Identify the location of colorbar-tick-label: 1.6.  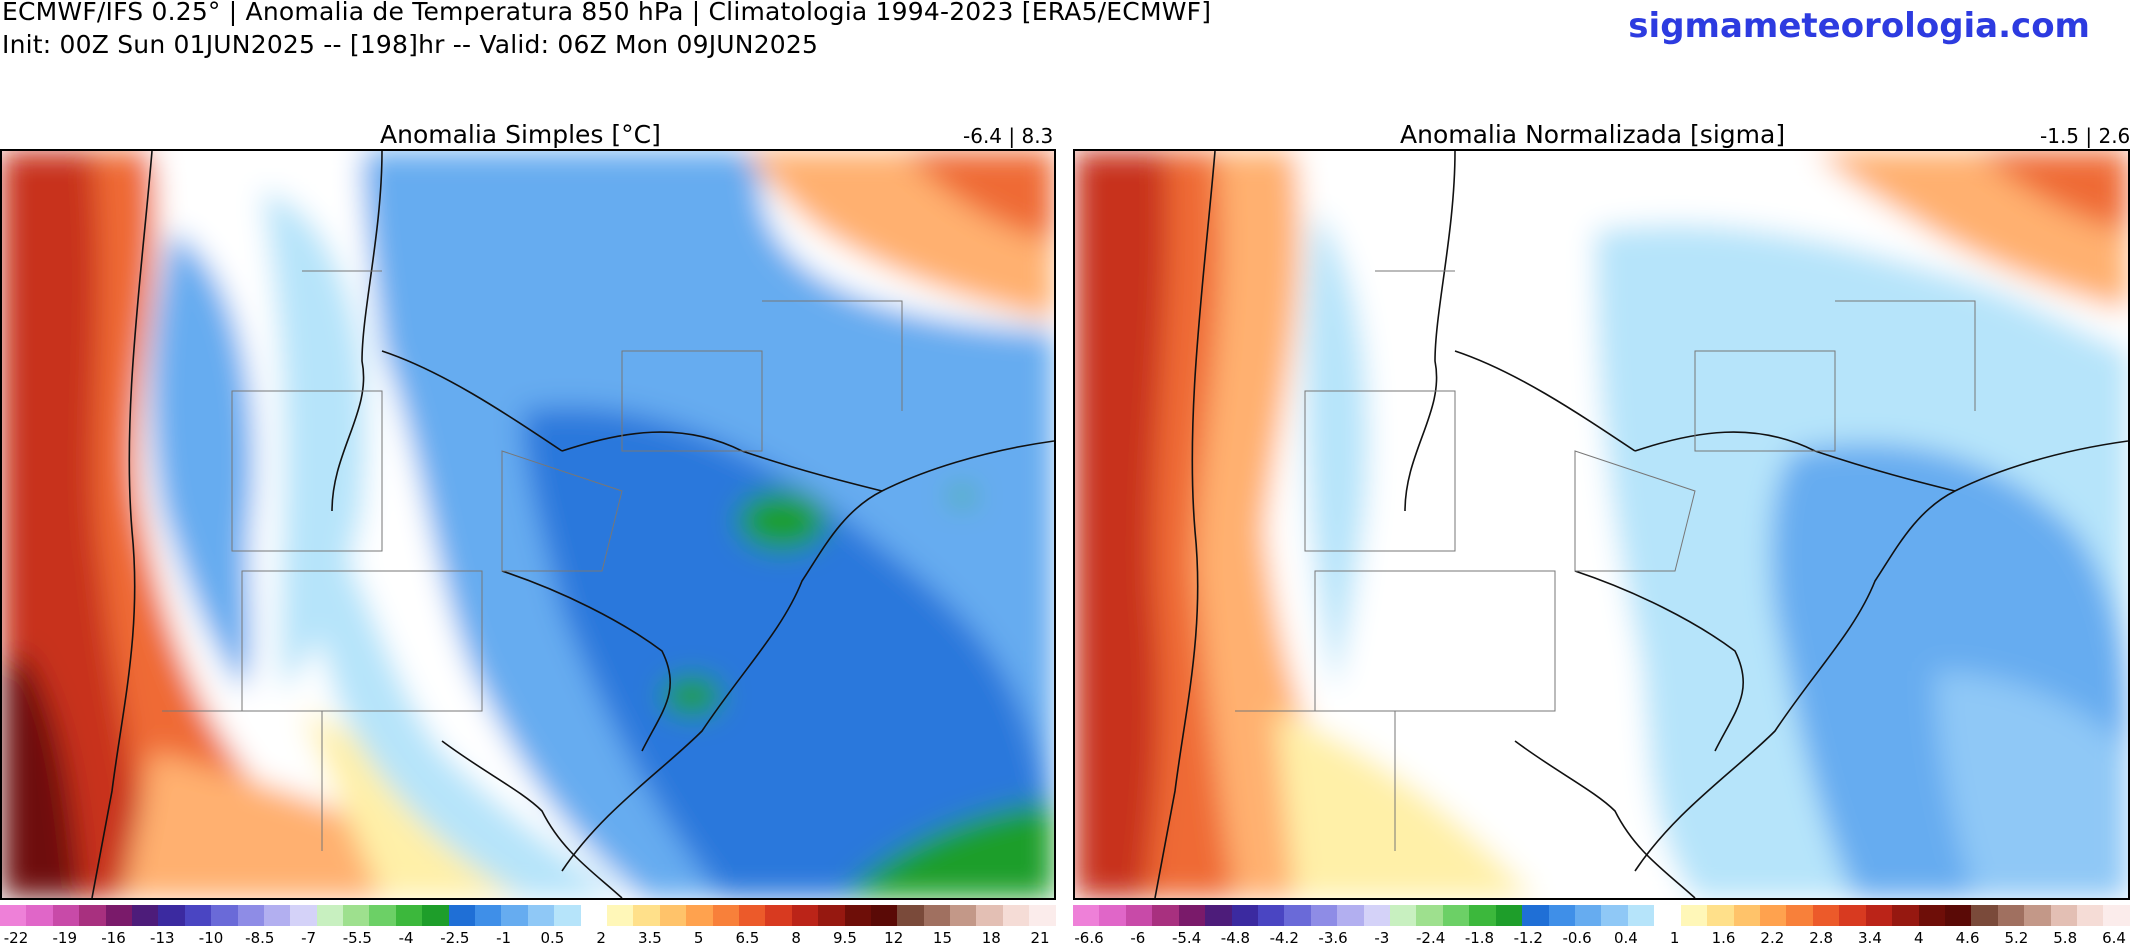
(1723, 938).